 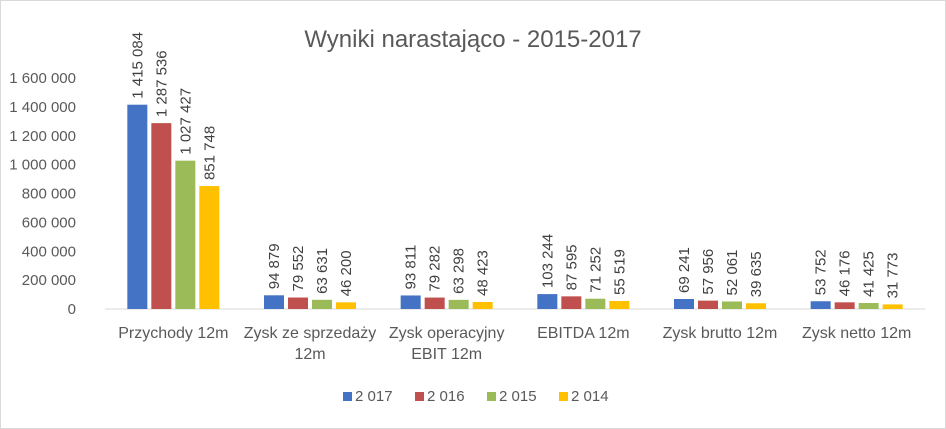 What do you see at coordinates (845, 273) in the screenshot?
I see `data-label: 46 176` at bounding box center [845, 273].